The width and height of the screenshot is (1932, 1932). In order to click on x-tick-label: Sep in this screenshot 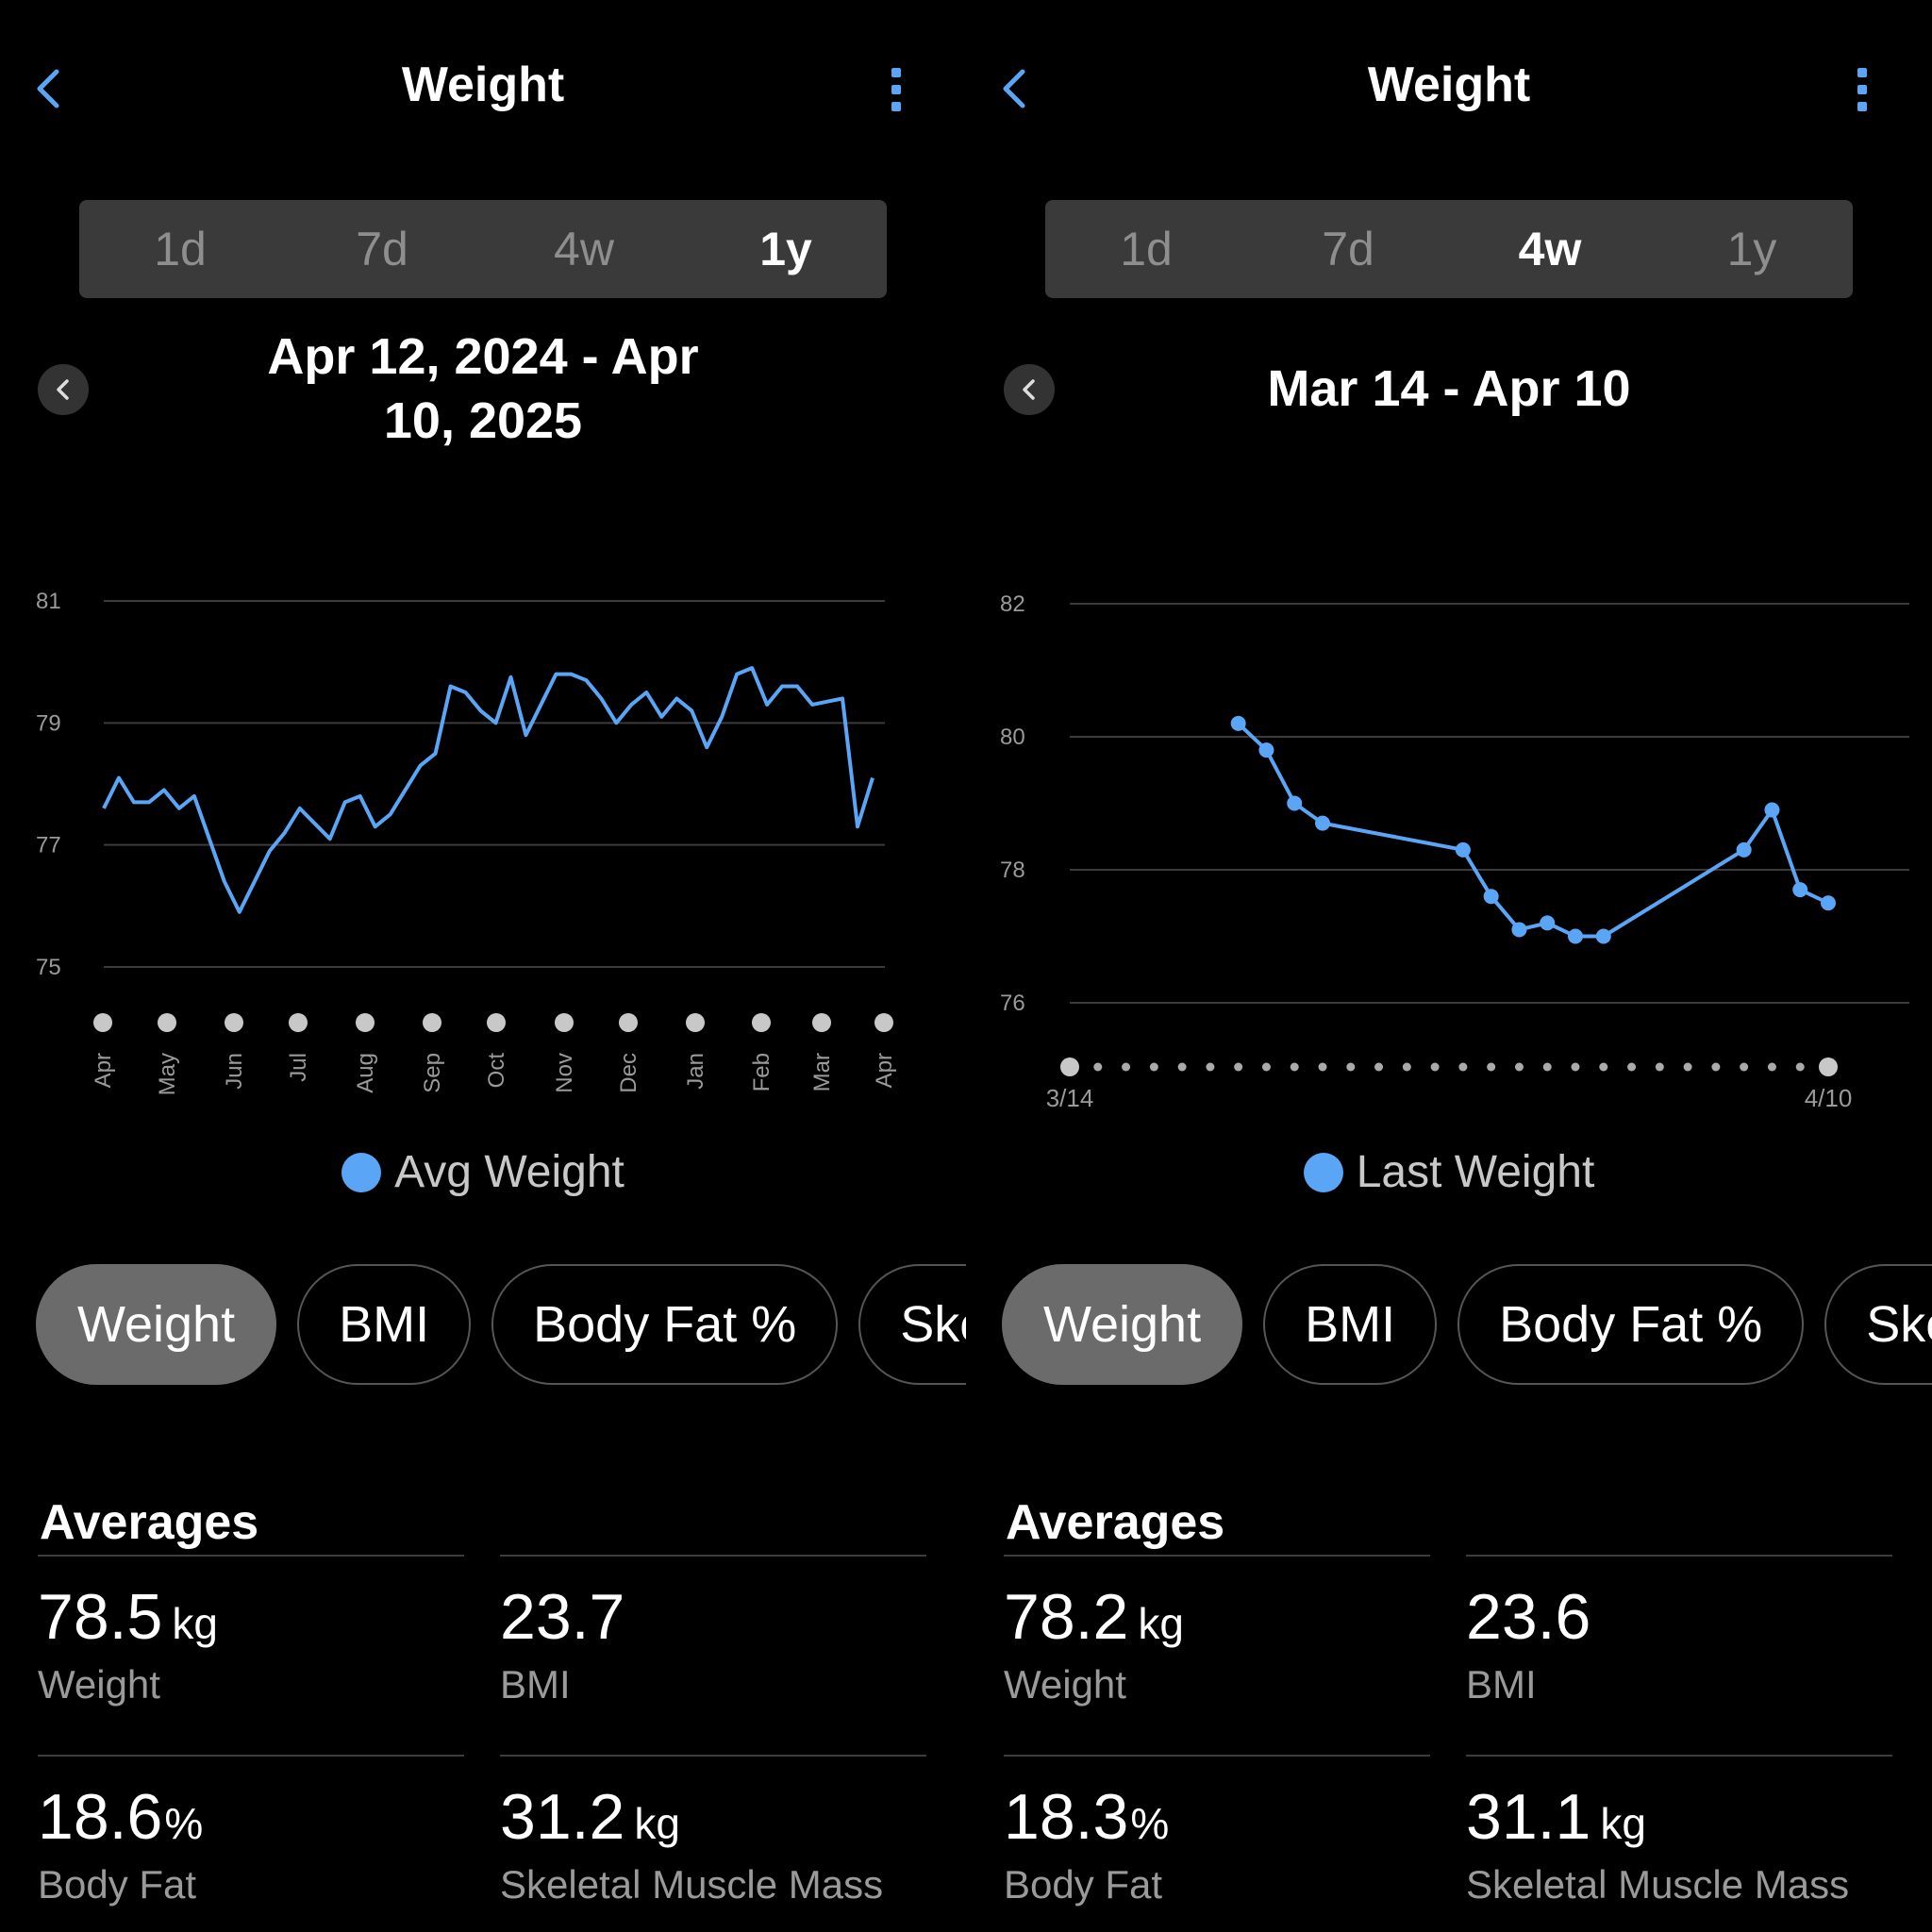, I will do `click(432, 1073)`.